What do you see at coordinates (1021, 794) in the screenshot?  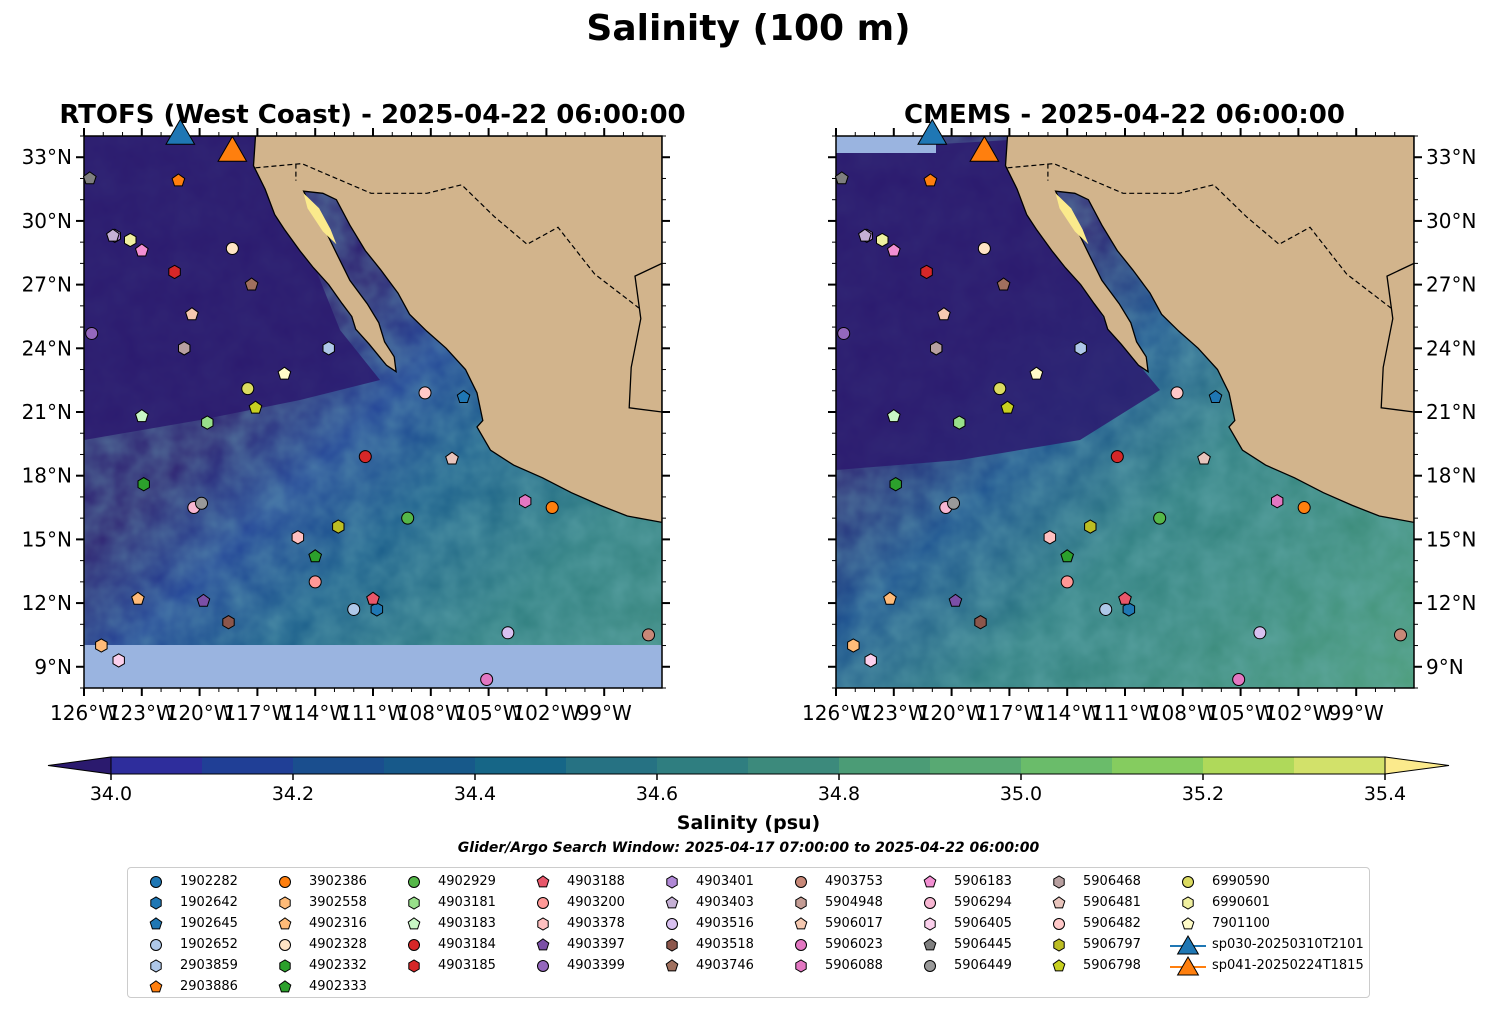 I see `colorbar-tick-label: 35.0` at bounding box center [1021, 794].